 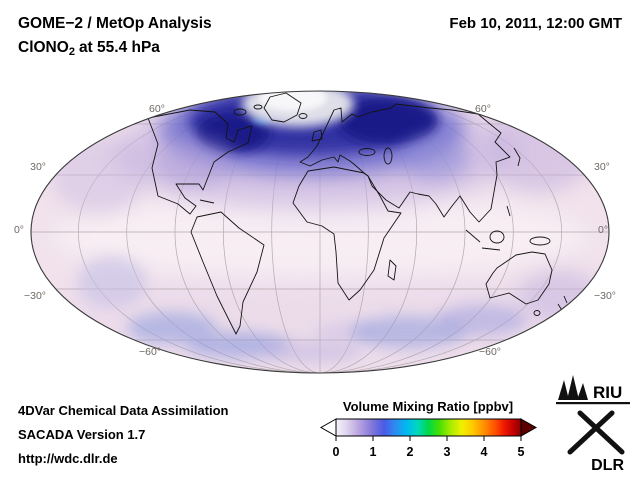 I want to click on coast-iceland, so click(x=303, y=116).